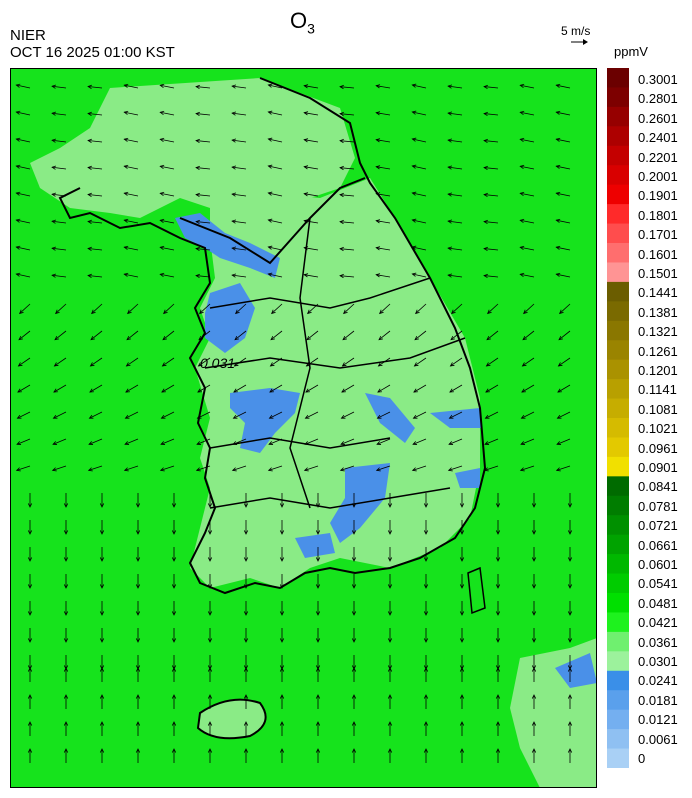  What do you see at coordinates (658, 720) in the screenshot?
I see `legend-tick-label: 0.0121` at bounding box center [658, 720].